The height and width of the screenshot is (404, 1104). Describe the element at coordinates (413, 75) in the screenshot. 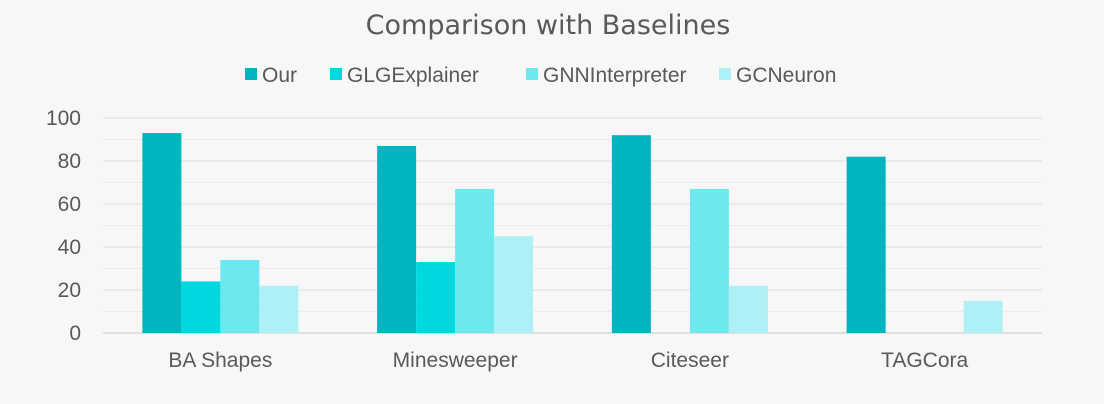

I see `legend-label: GLGExplainer` at that location.